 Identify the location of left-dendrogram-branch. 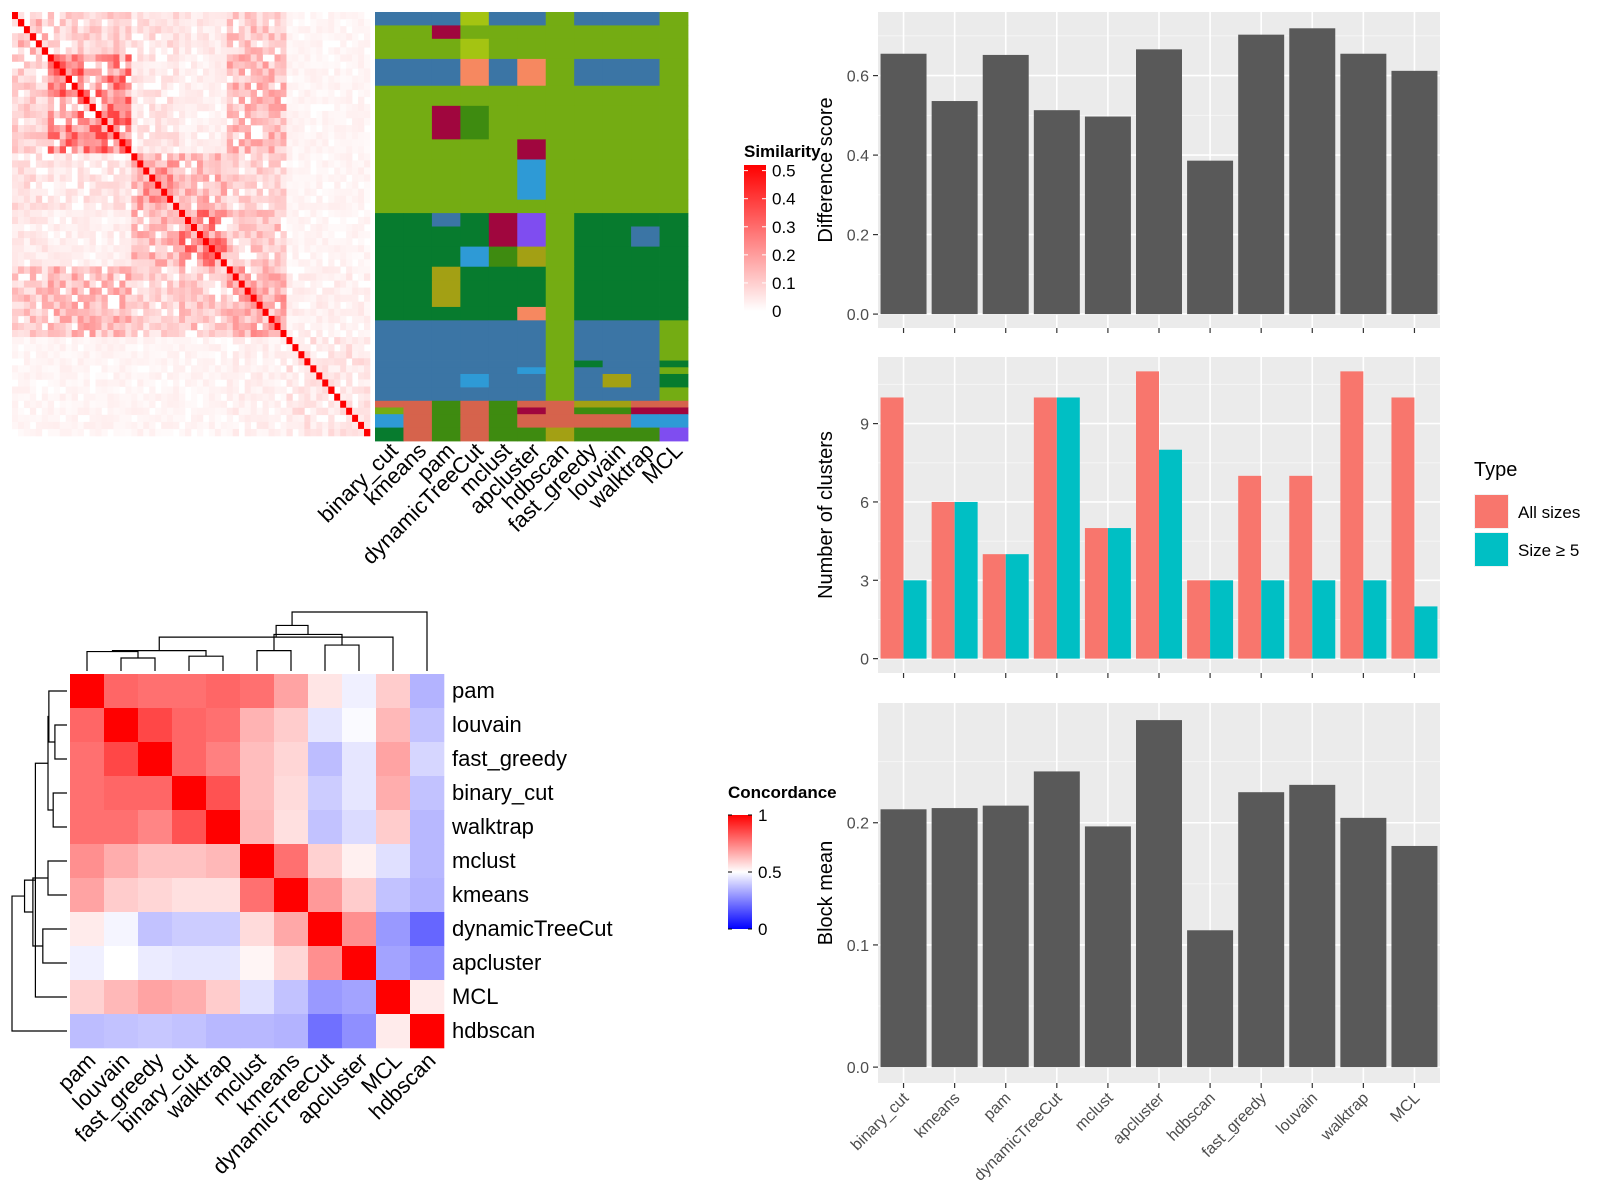
(59, 810).